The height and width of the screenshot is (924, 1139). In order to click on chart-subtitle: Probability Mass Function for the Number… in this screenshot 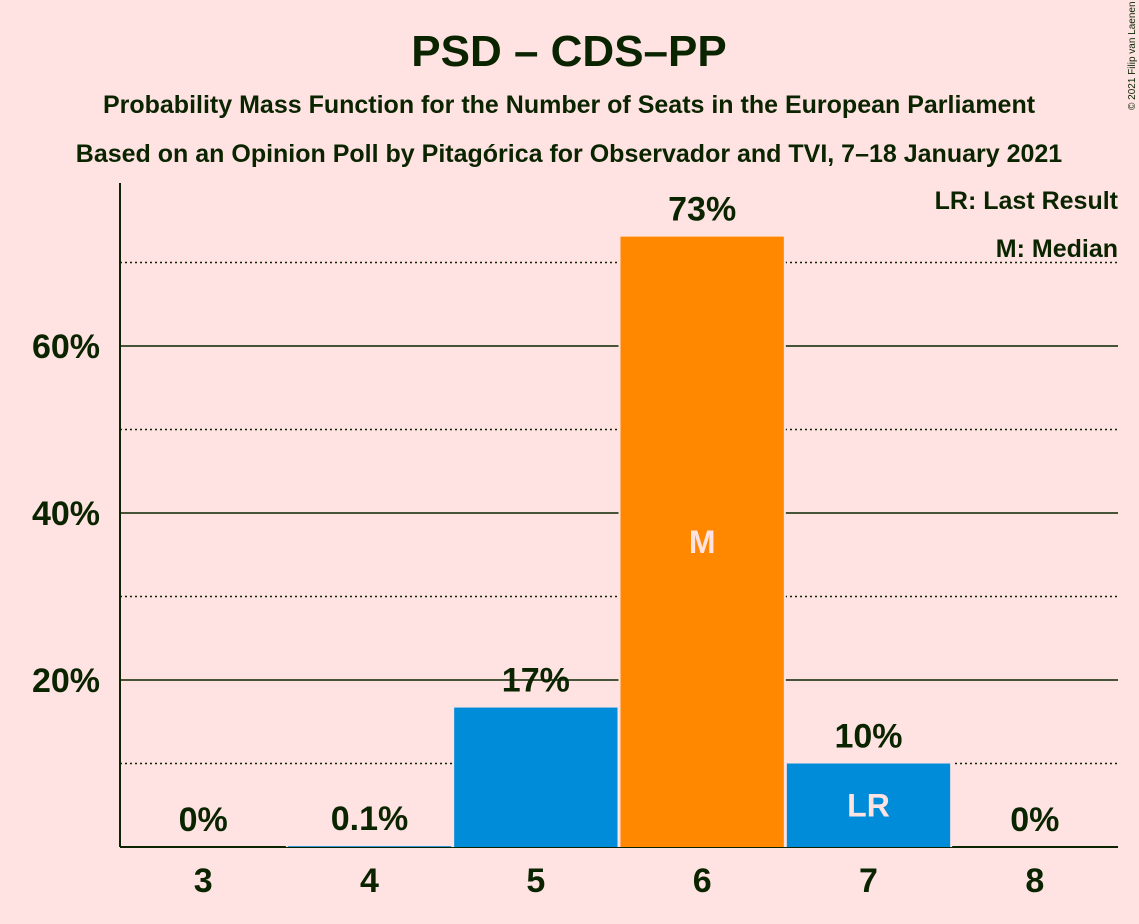, I will do `click(569, 105)`.